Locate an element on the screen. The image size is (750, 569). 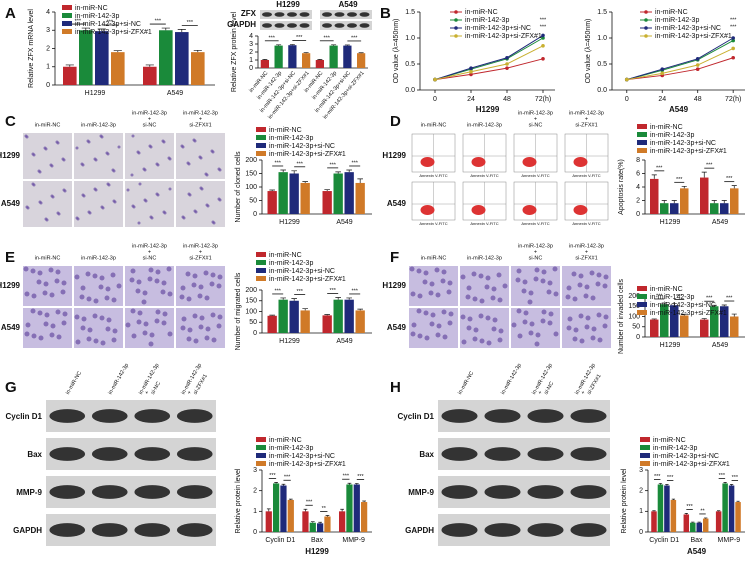
y-tick-label: 8 is located at coordinates (638, 160).